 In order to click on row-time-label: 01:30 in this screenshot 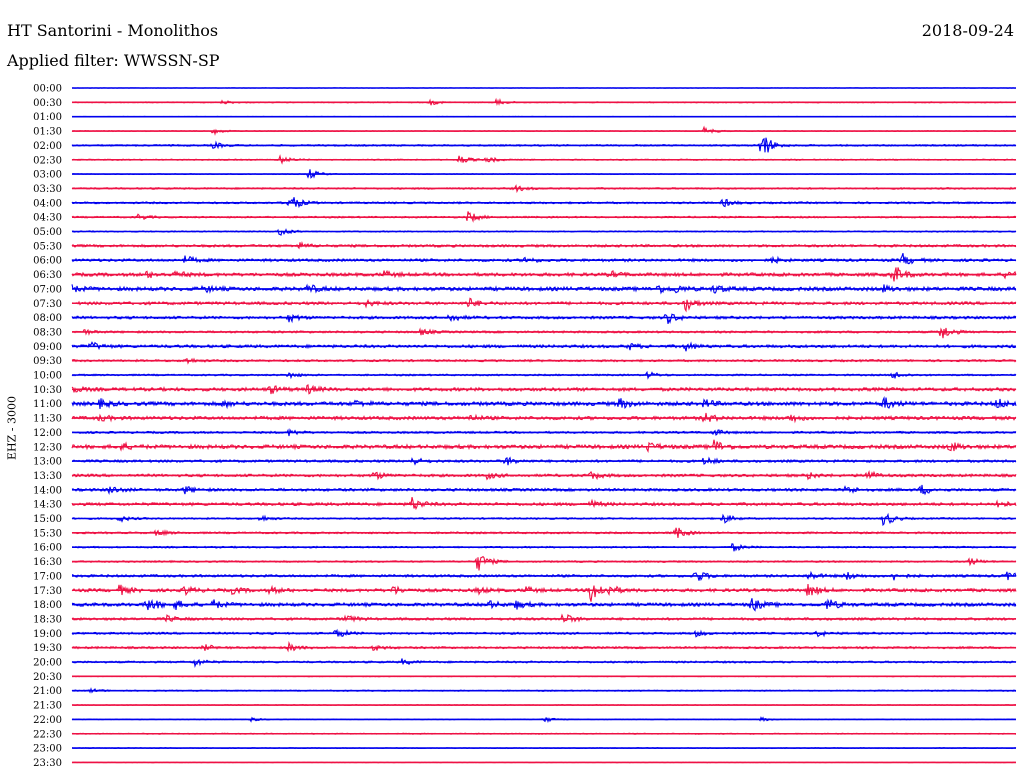, I will do `click(47, 132)`.